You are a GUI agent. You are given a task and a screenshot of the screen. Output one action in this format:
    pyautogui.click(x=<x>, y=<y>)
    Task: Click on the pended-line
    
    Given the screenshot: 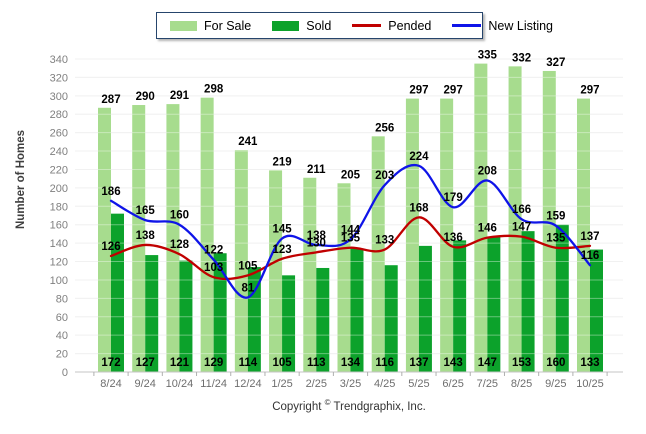 What is the action you would take?
    pyautogui.click(x=350, y=248)
    